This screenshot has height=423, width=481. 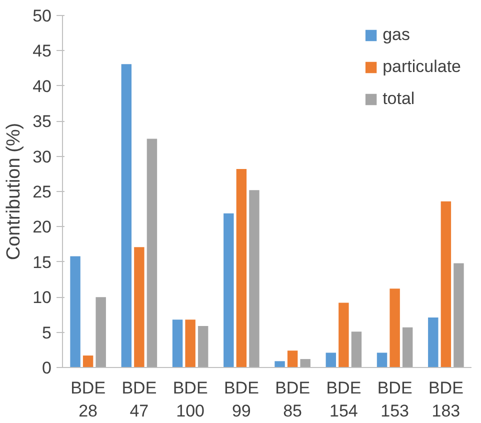 What do you see at coordinates (42, 262) in the screenshot?
I see `y-tick-label: 15` at bounding box center [42, 262].